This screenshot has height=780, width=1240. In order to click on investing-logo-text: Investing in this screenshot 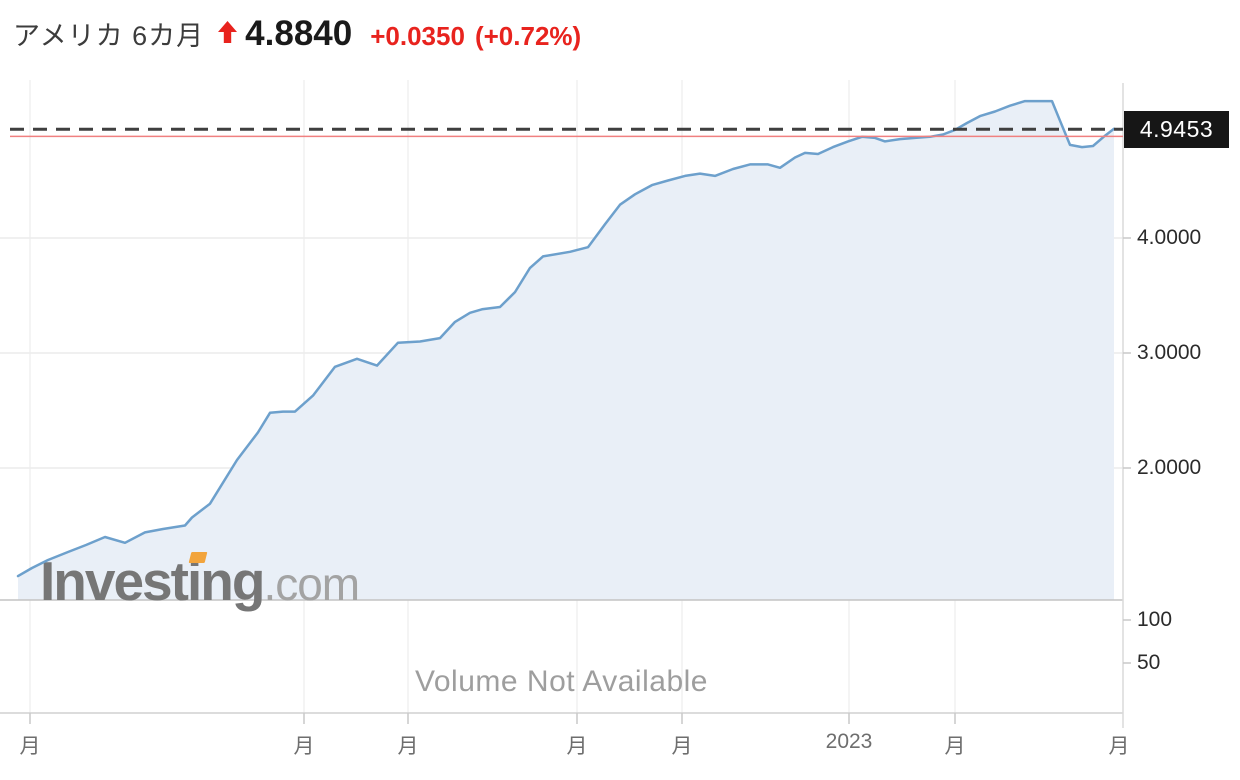, I will do `click(152, 581)`.